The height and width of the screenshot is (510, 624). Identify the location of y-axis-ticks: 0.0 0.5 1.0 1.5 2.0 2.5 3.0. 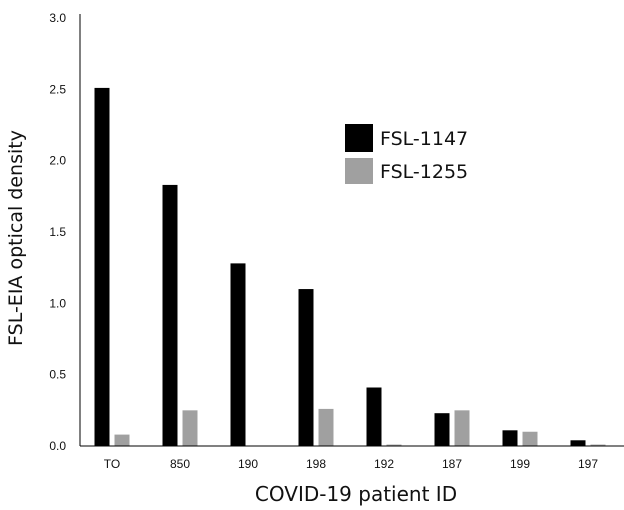
(57, 232).